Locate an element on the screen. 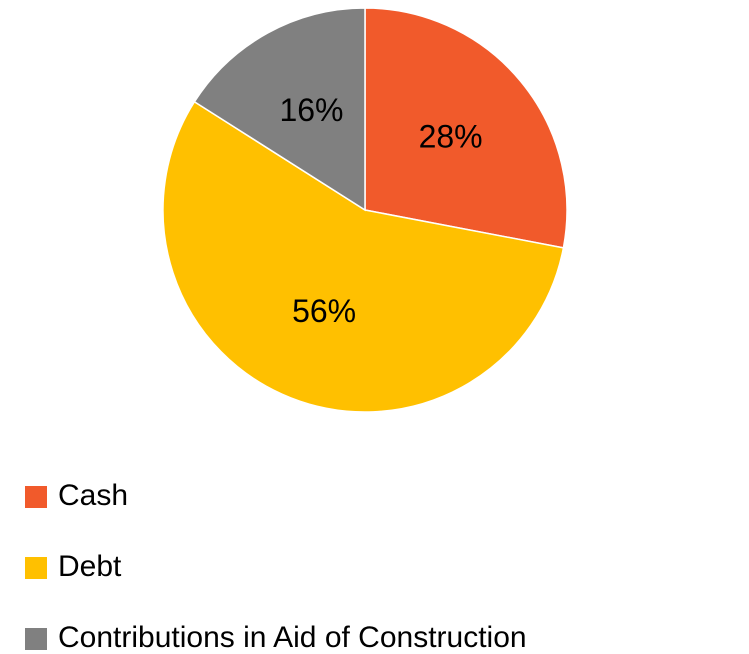 The width and height of the screenshot is (749, 654). data-label: 16% is located at coordinates (311, 110).